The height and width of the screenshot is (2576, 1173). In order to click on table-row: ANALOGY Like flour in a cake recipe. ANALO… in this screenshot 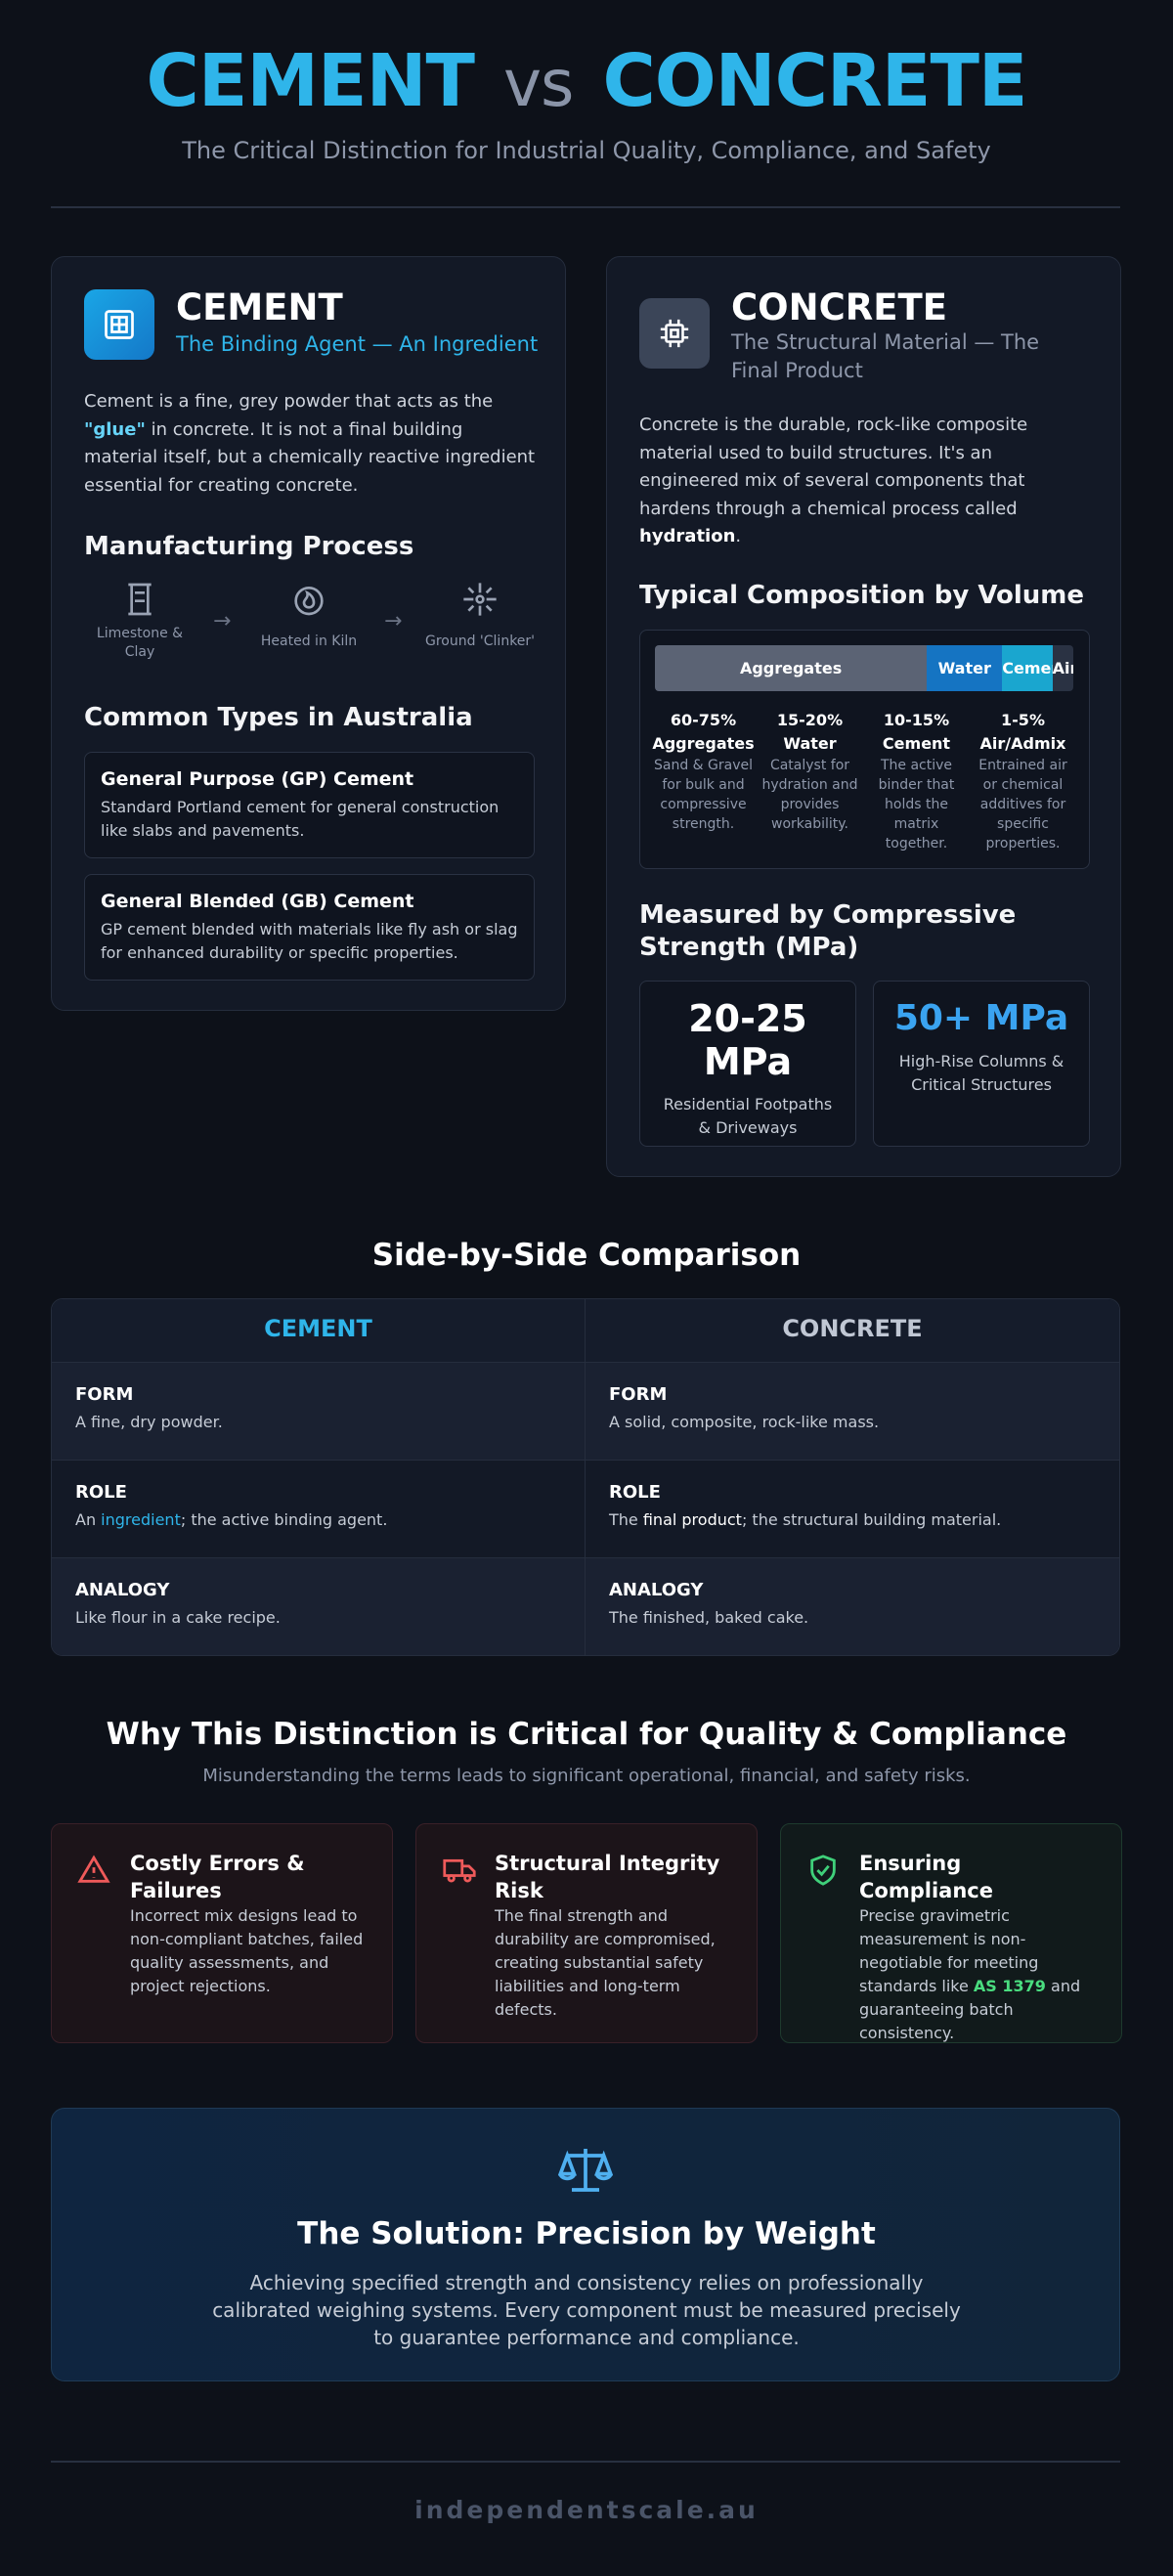, I will do `click(585, 1606)`.